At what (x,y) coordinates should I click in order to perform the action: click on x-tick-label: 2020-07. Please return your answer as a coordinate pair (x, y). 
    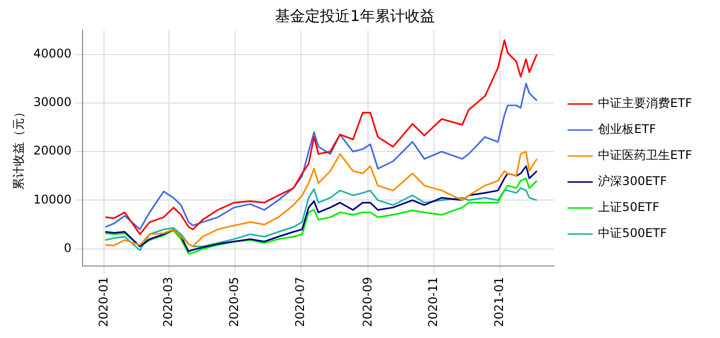
    Looking at the image, I should click on (300, 301).